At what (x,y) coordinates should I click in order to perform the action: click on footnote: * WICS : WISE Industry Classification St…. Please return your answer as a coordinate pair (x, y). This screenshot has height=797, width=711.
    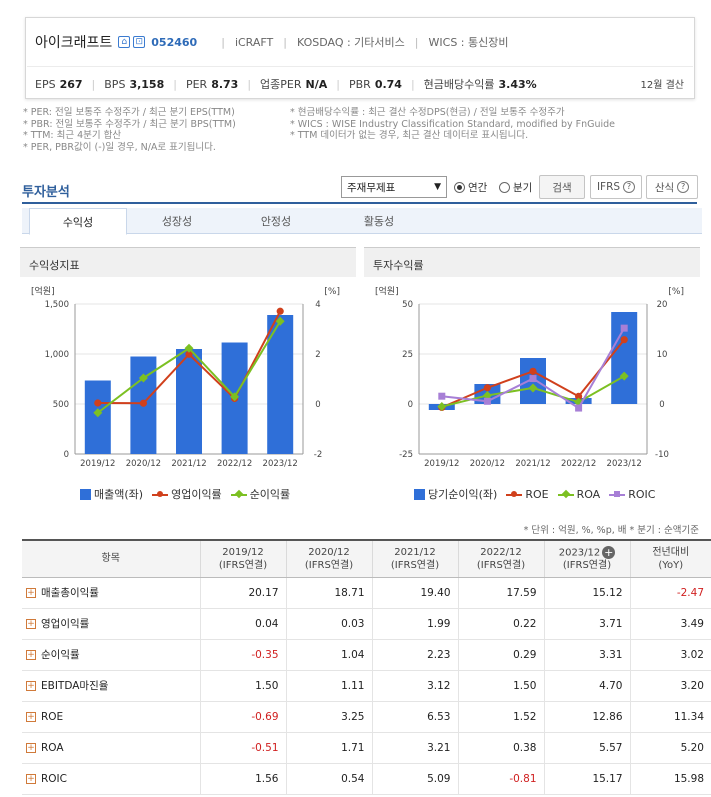
    Looking at the image, I should click on (453, 124).